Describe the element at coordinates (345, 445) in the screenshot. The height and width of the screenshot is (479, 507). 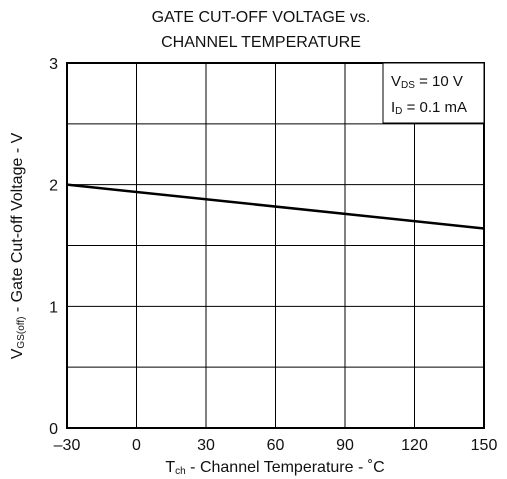
I see `x-tick-label: 90` at that location.